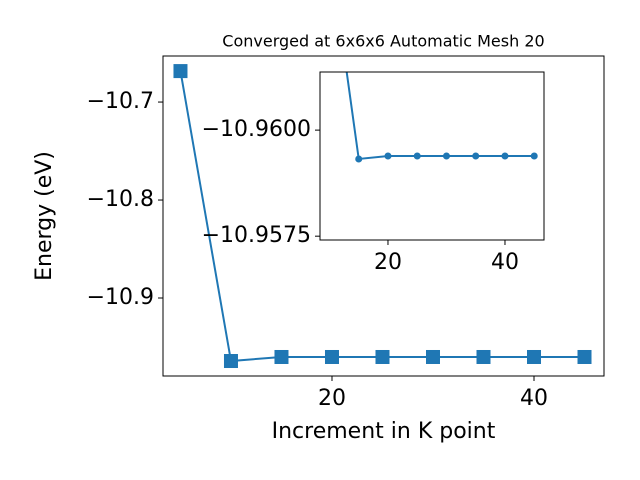  I want to click on y-tick-label: −10.8, so click(120, 199).